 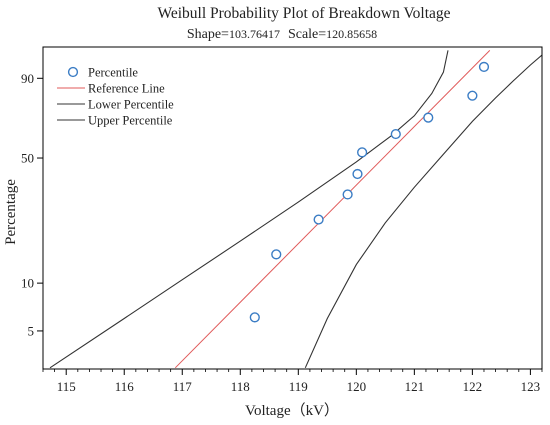 What do you see at coordinates (473, 386) in the screenshot?
I see `x-tick-label: 122` at bounding box center [473, 386].